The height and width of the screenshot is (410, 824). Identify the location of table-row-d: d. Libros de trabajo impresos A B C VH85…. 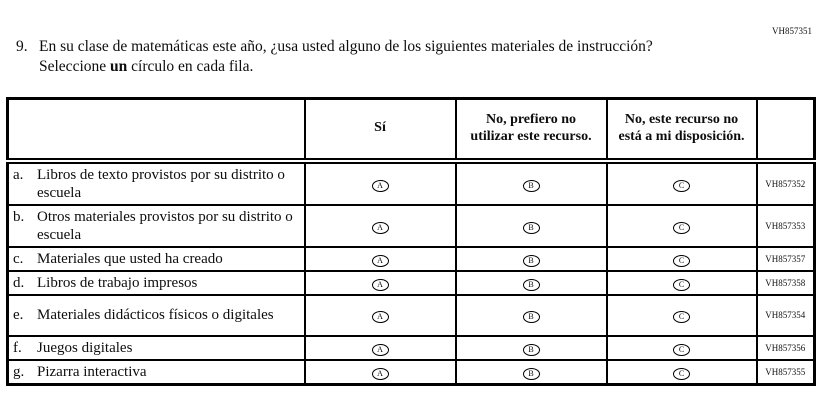
(411, 282).